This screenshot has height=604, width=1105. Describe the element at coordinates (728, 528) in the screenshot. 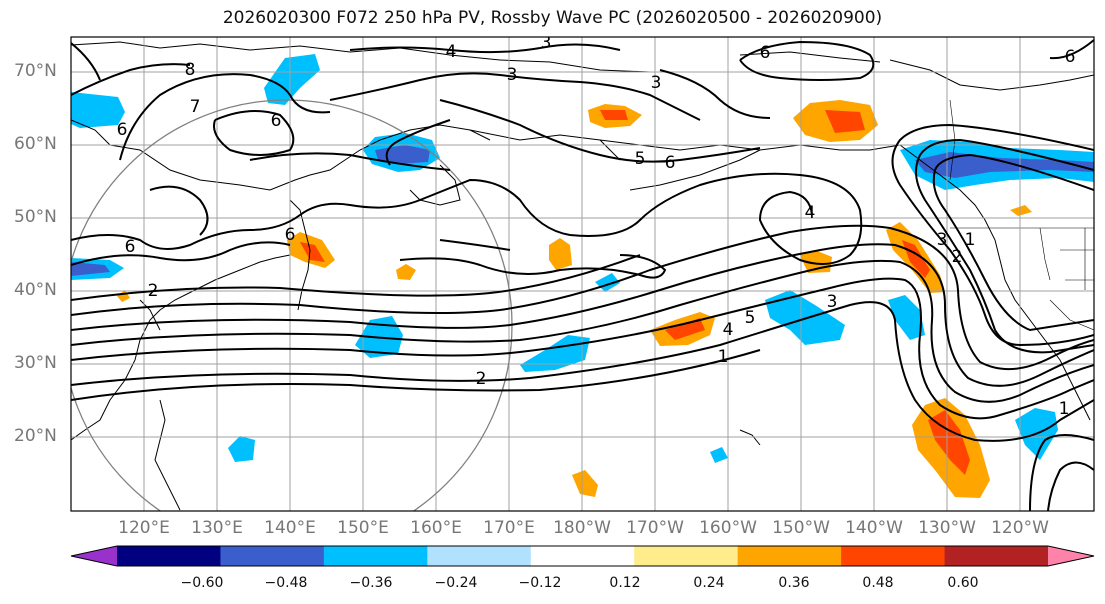

I see `lon-label-160w: 160°W` at that location.